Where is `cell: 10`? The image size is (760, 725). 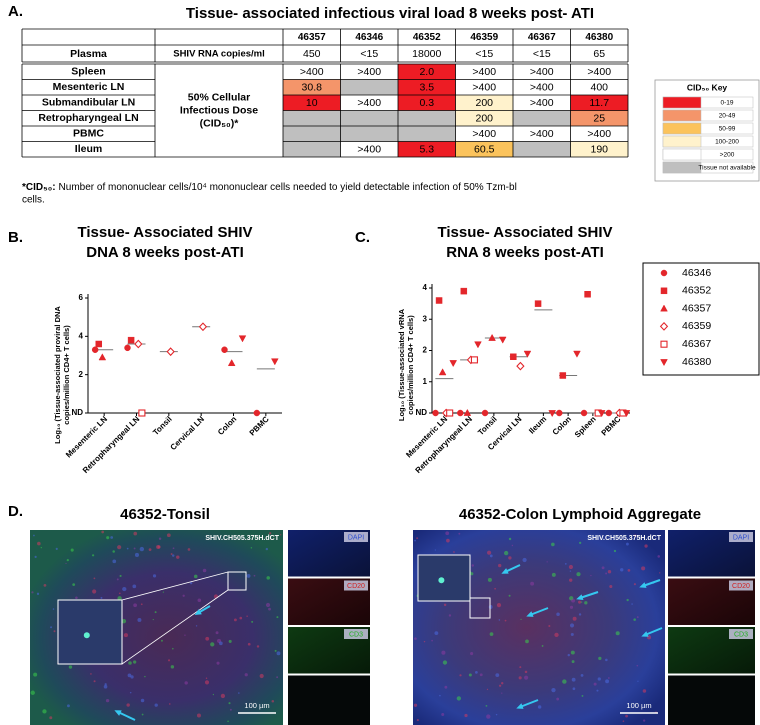
cell: 10 is located at coordinates (312, 103).